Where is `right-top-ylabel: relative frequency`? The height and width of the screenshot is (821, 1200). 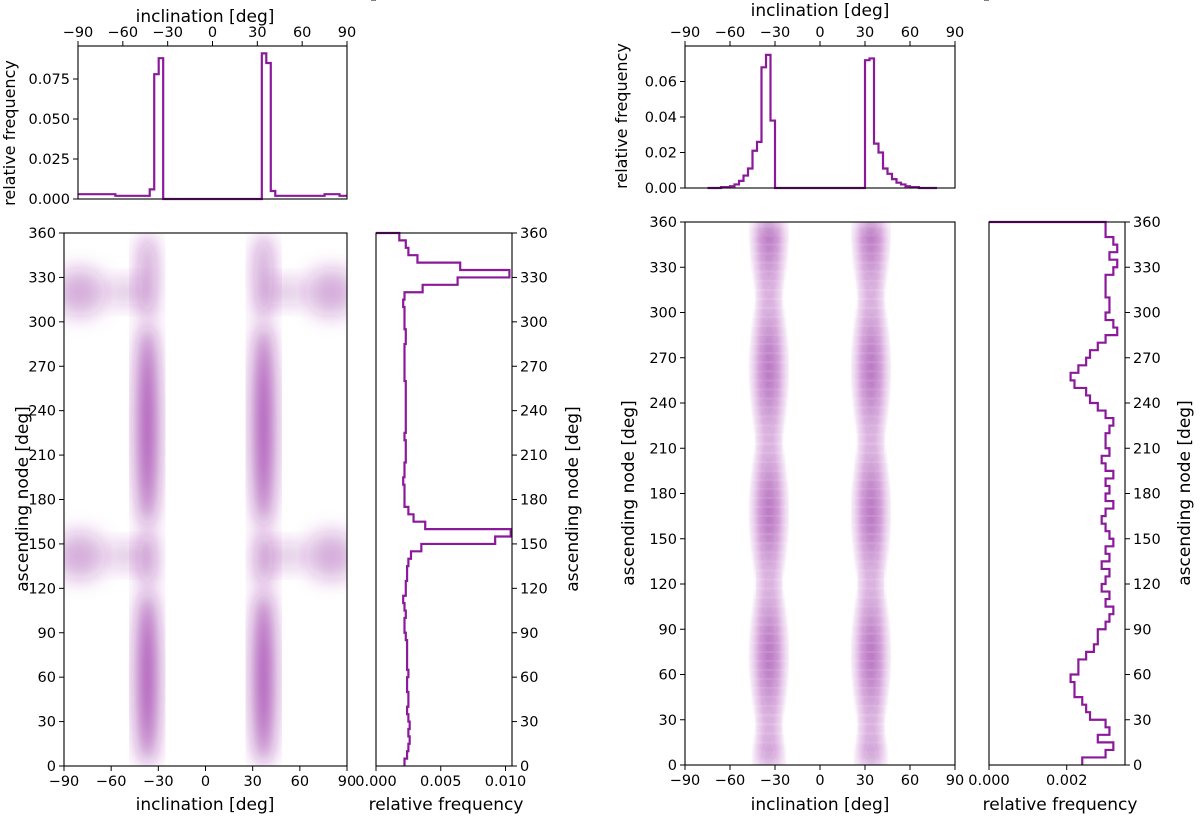 right-top-ylabel: relative frequency is located at coordinates (621, 116).